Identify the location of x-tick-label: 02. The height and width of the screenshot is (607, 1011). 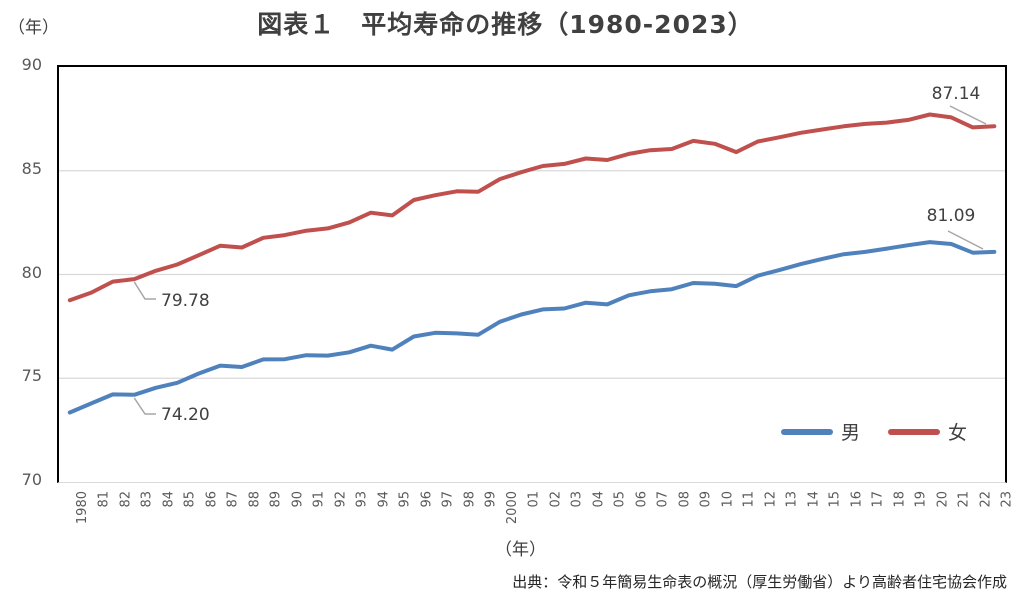
(556, 499).